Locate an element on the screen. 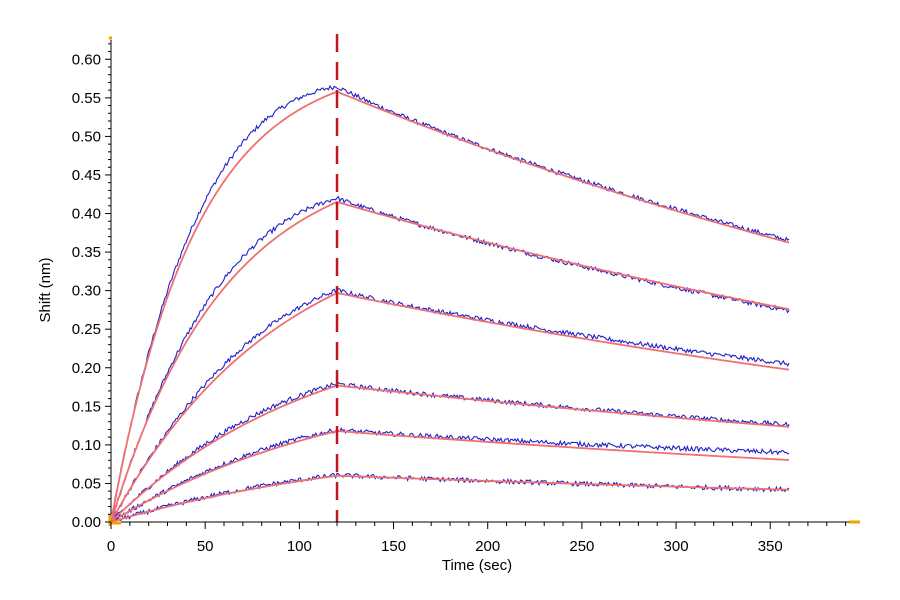  y-tick-label: 0.05 is located at coordinates (86, 483).